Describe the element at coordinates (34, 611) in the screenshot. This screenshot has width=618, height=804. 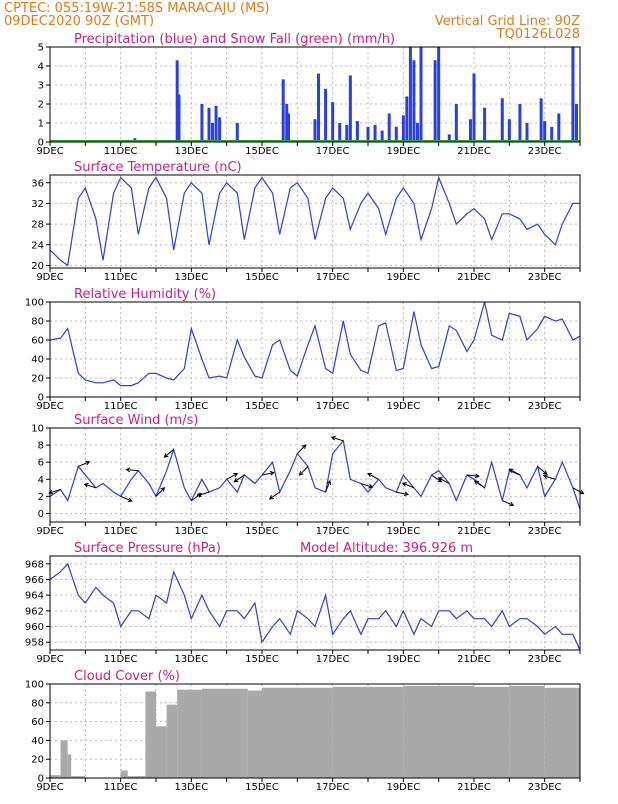
I see `y-tick-label: 962` at that location.